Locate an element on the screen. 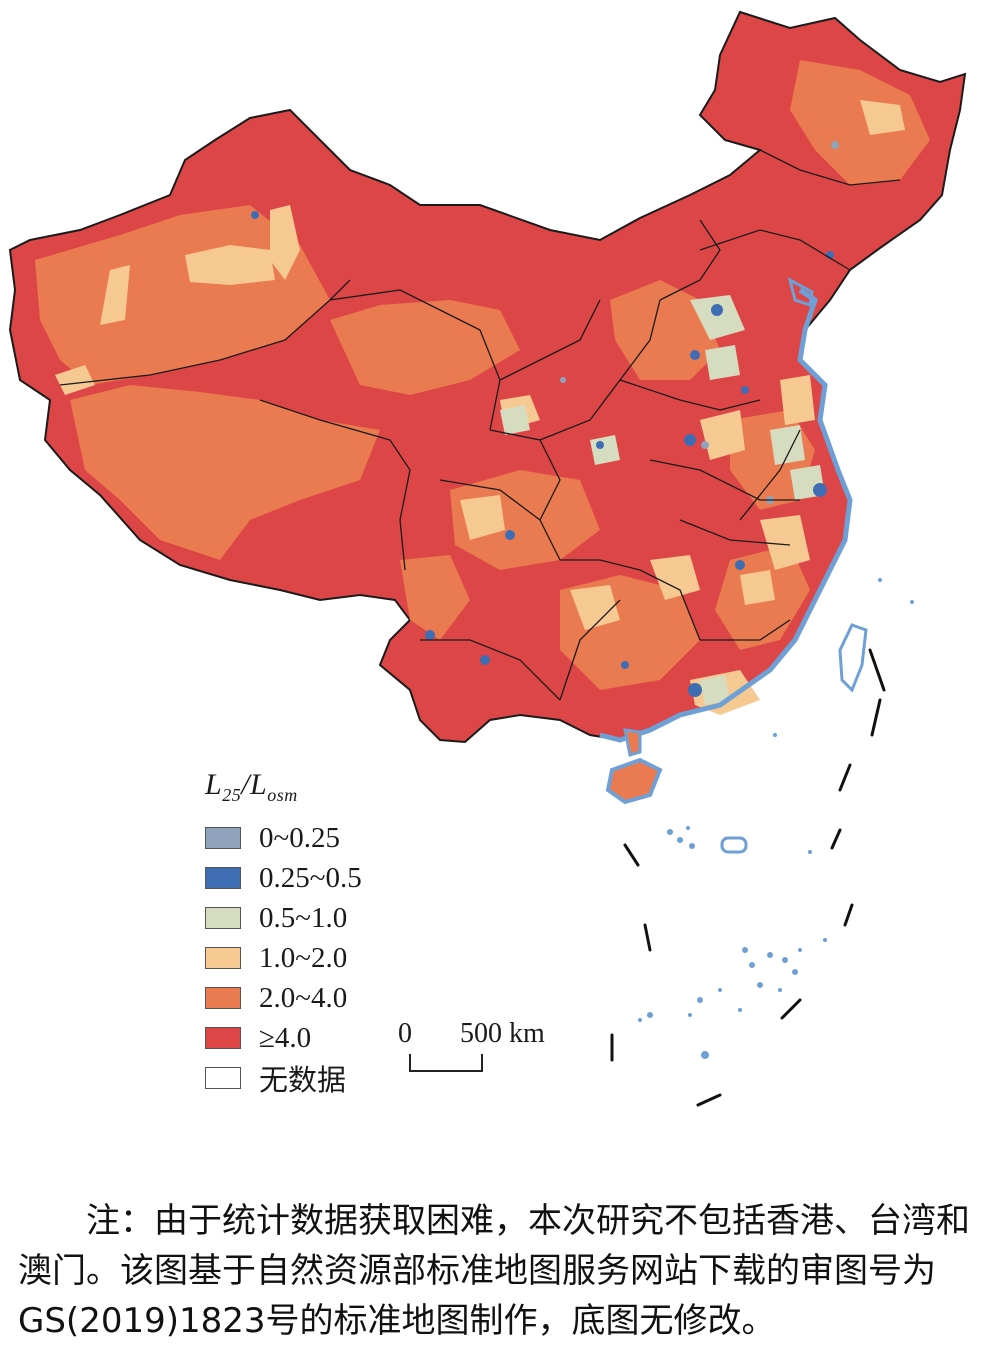 The image size is (1000, 1351). scale-zero-label: 0 is located at coordinates (405, 1033).